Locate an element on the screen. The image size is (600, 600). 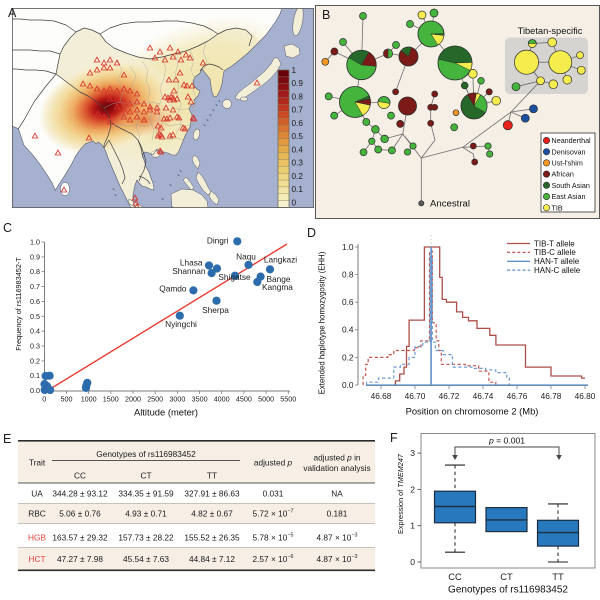
svg-text: 47.27 ± 7.98 is located at coordinates (80, 559).